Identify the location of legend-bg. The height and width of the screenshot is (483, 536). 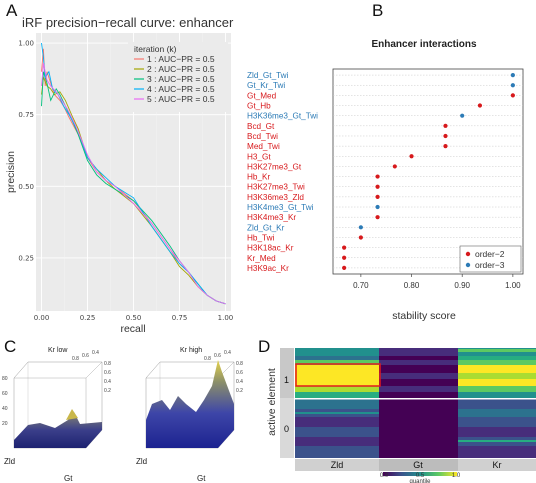
(178, 77).